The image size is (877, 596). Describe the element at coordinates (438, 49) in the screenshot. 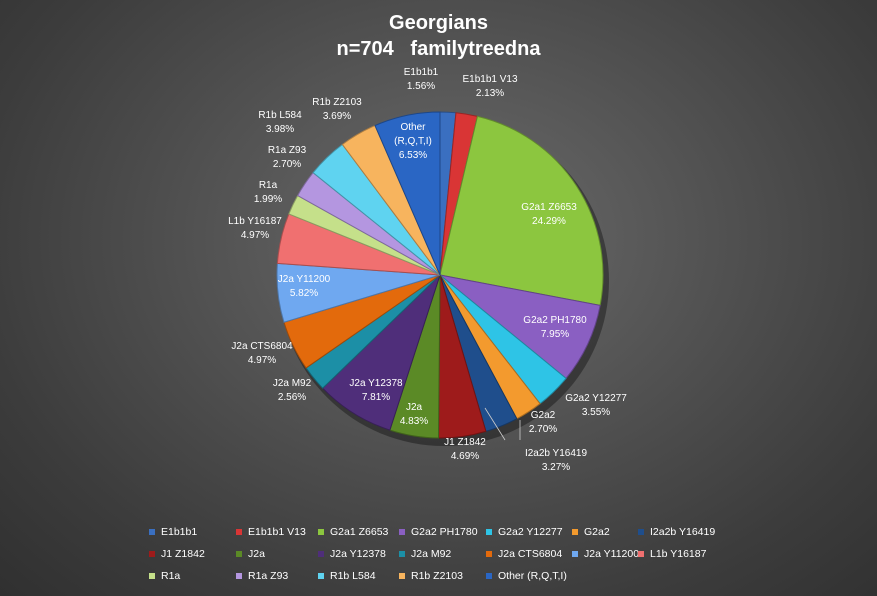

I see `chart-title-line2: n=704 familytreedna` at that location.